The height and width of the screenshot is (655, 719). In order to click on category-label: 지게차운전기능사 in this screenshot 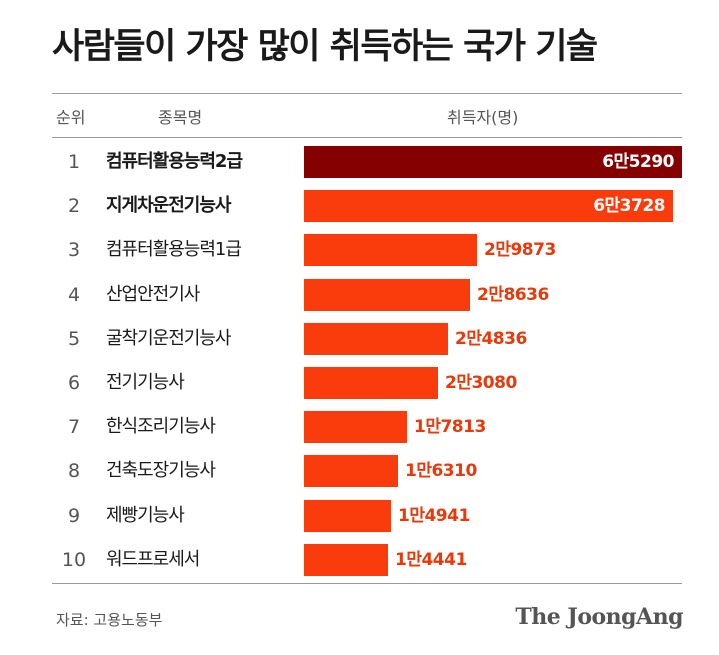, I will do `click(168, 206)`.